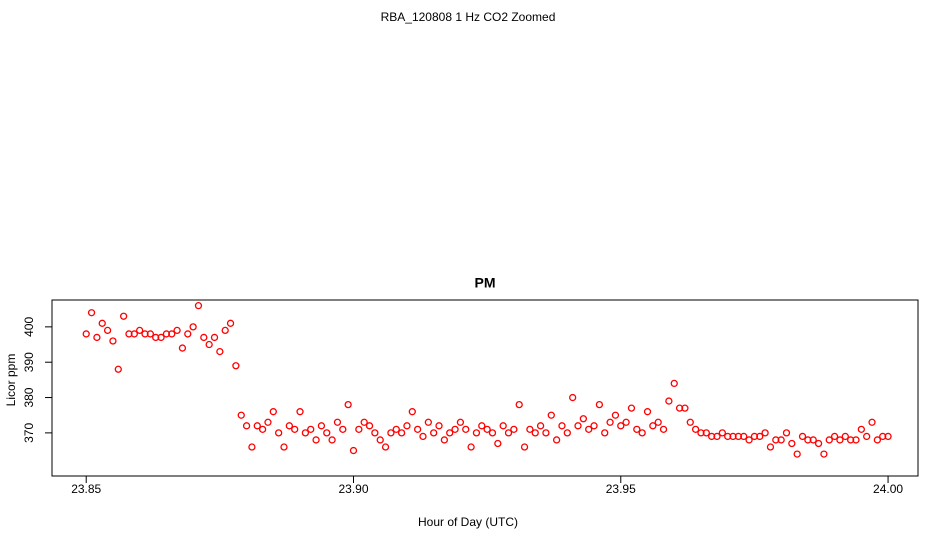 The image size is (936, 540). What do you see at coordinates (29, 433) in the screenshot?
I see `y-tick-label: 370` at bounding box center [29, 433].